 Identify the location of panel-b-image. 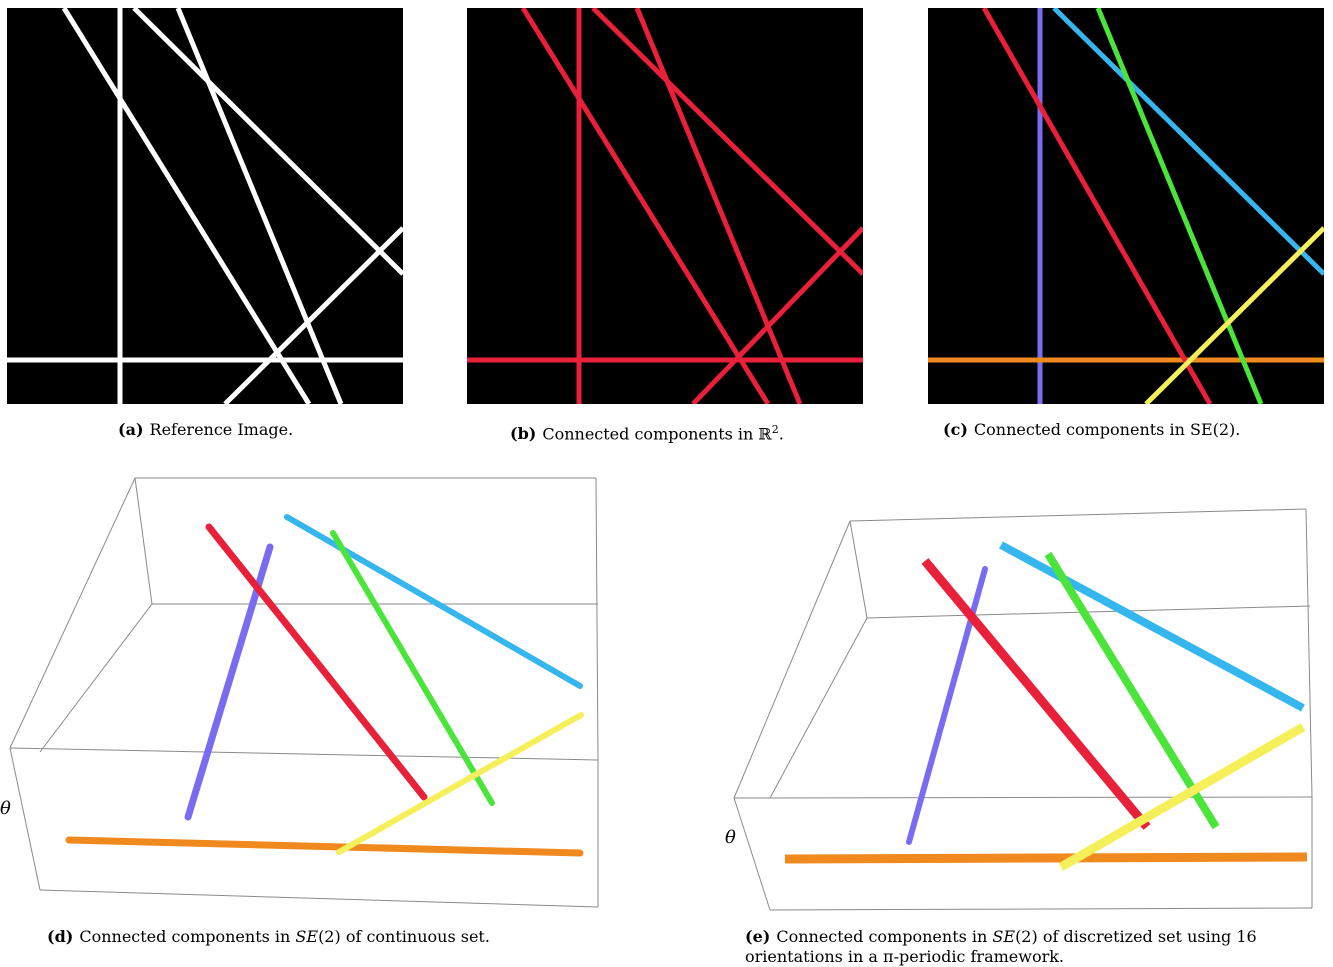
(665, 206).